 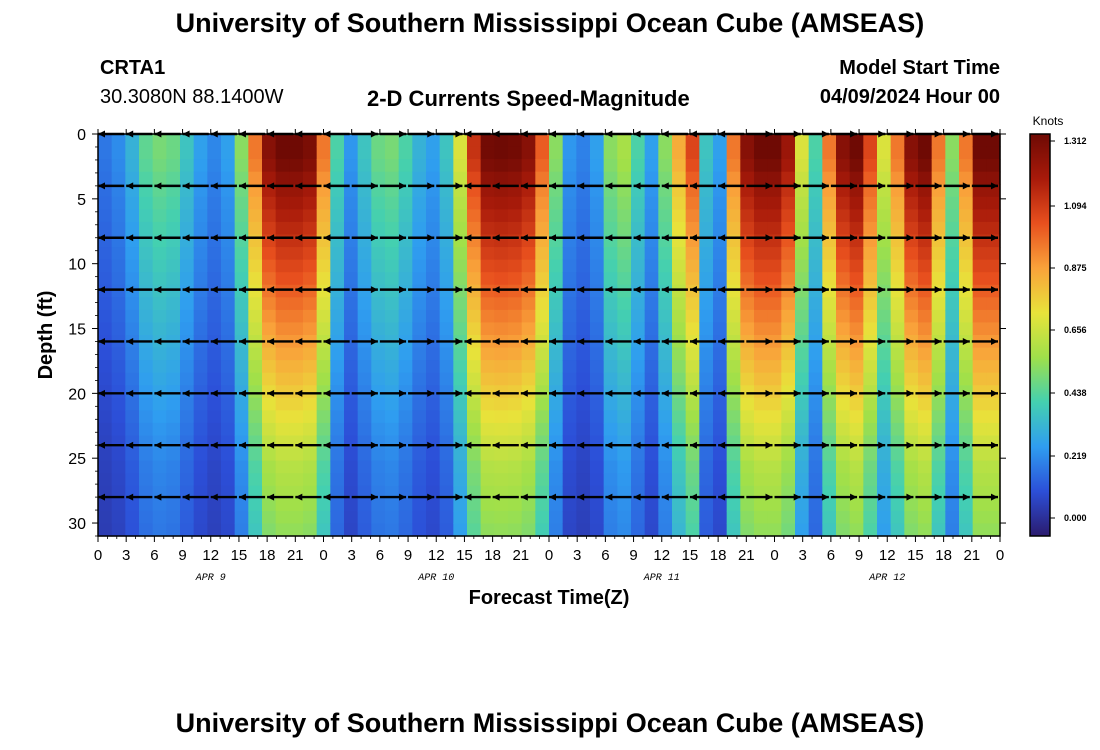 I want to click on y-tick-label: 30, so click(x=77, y=524).